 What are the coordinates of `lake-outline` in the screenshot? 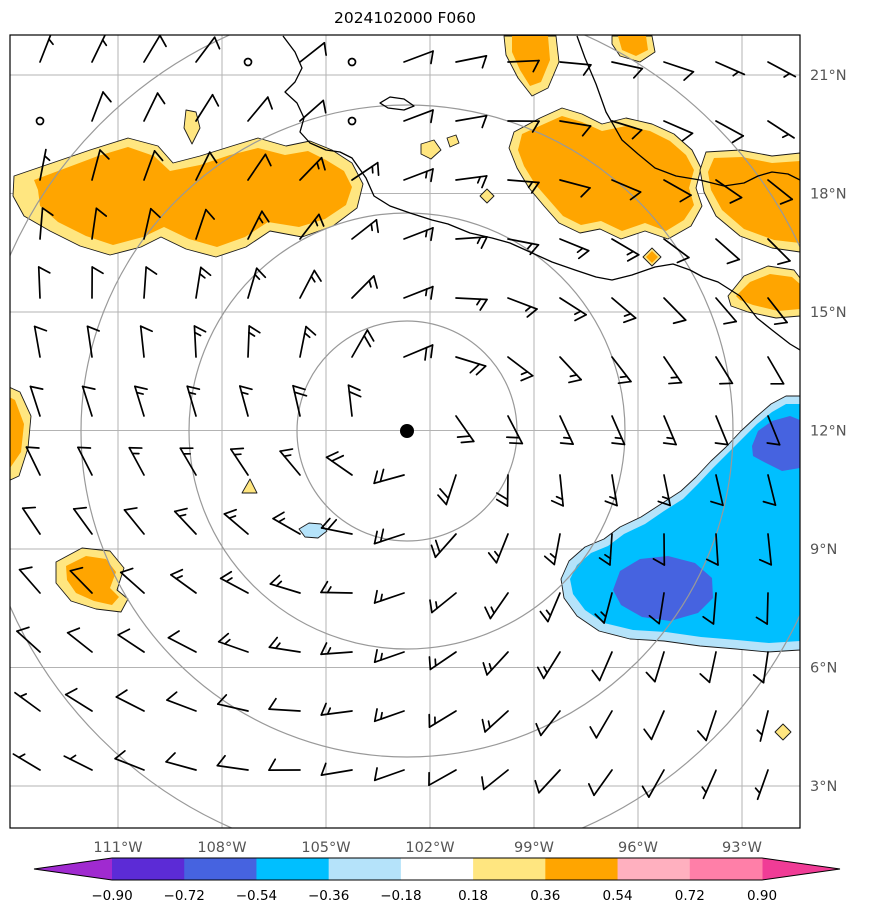 It's located at (397, 103).